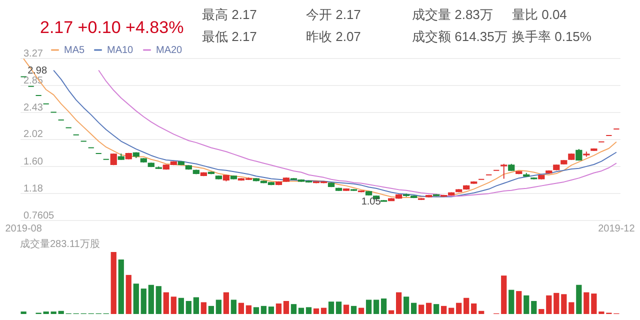 Image resolution: width=640 pixels, height=320 pixels. What do you see at coordinates (34, 188) in the screenshot?
I see `y-tick-label: 1.18` at bounding box center [34, 188].